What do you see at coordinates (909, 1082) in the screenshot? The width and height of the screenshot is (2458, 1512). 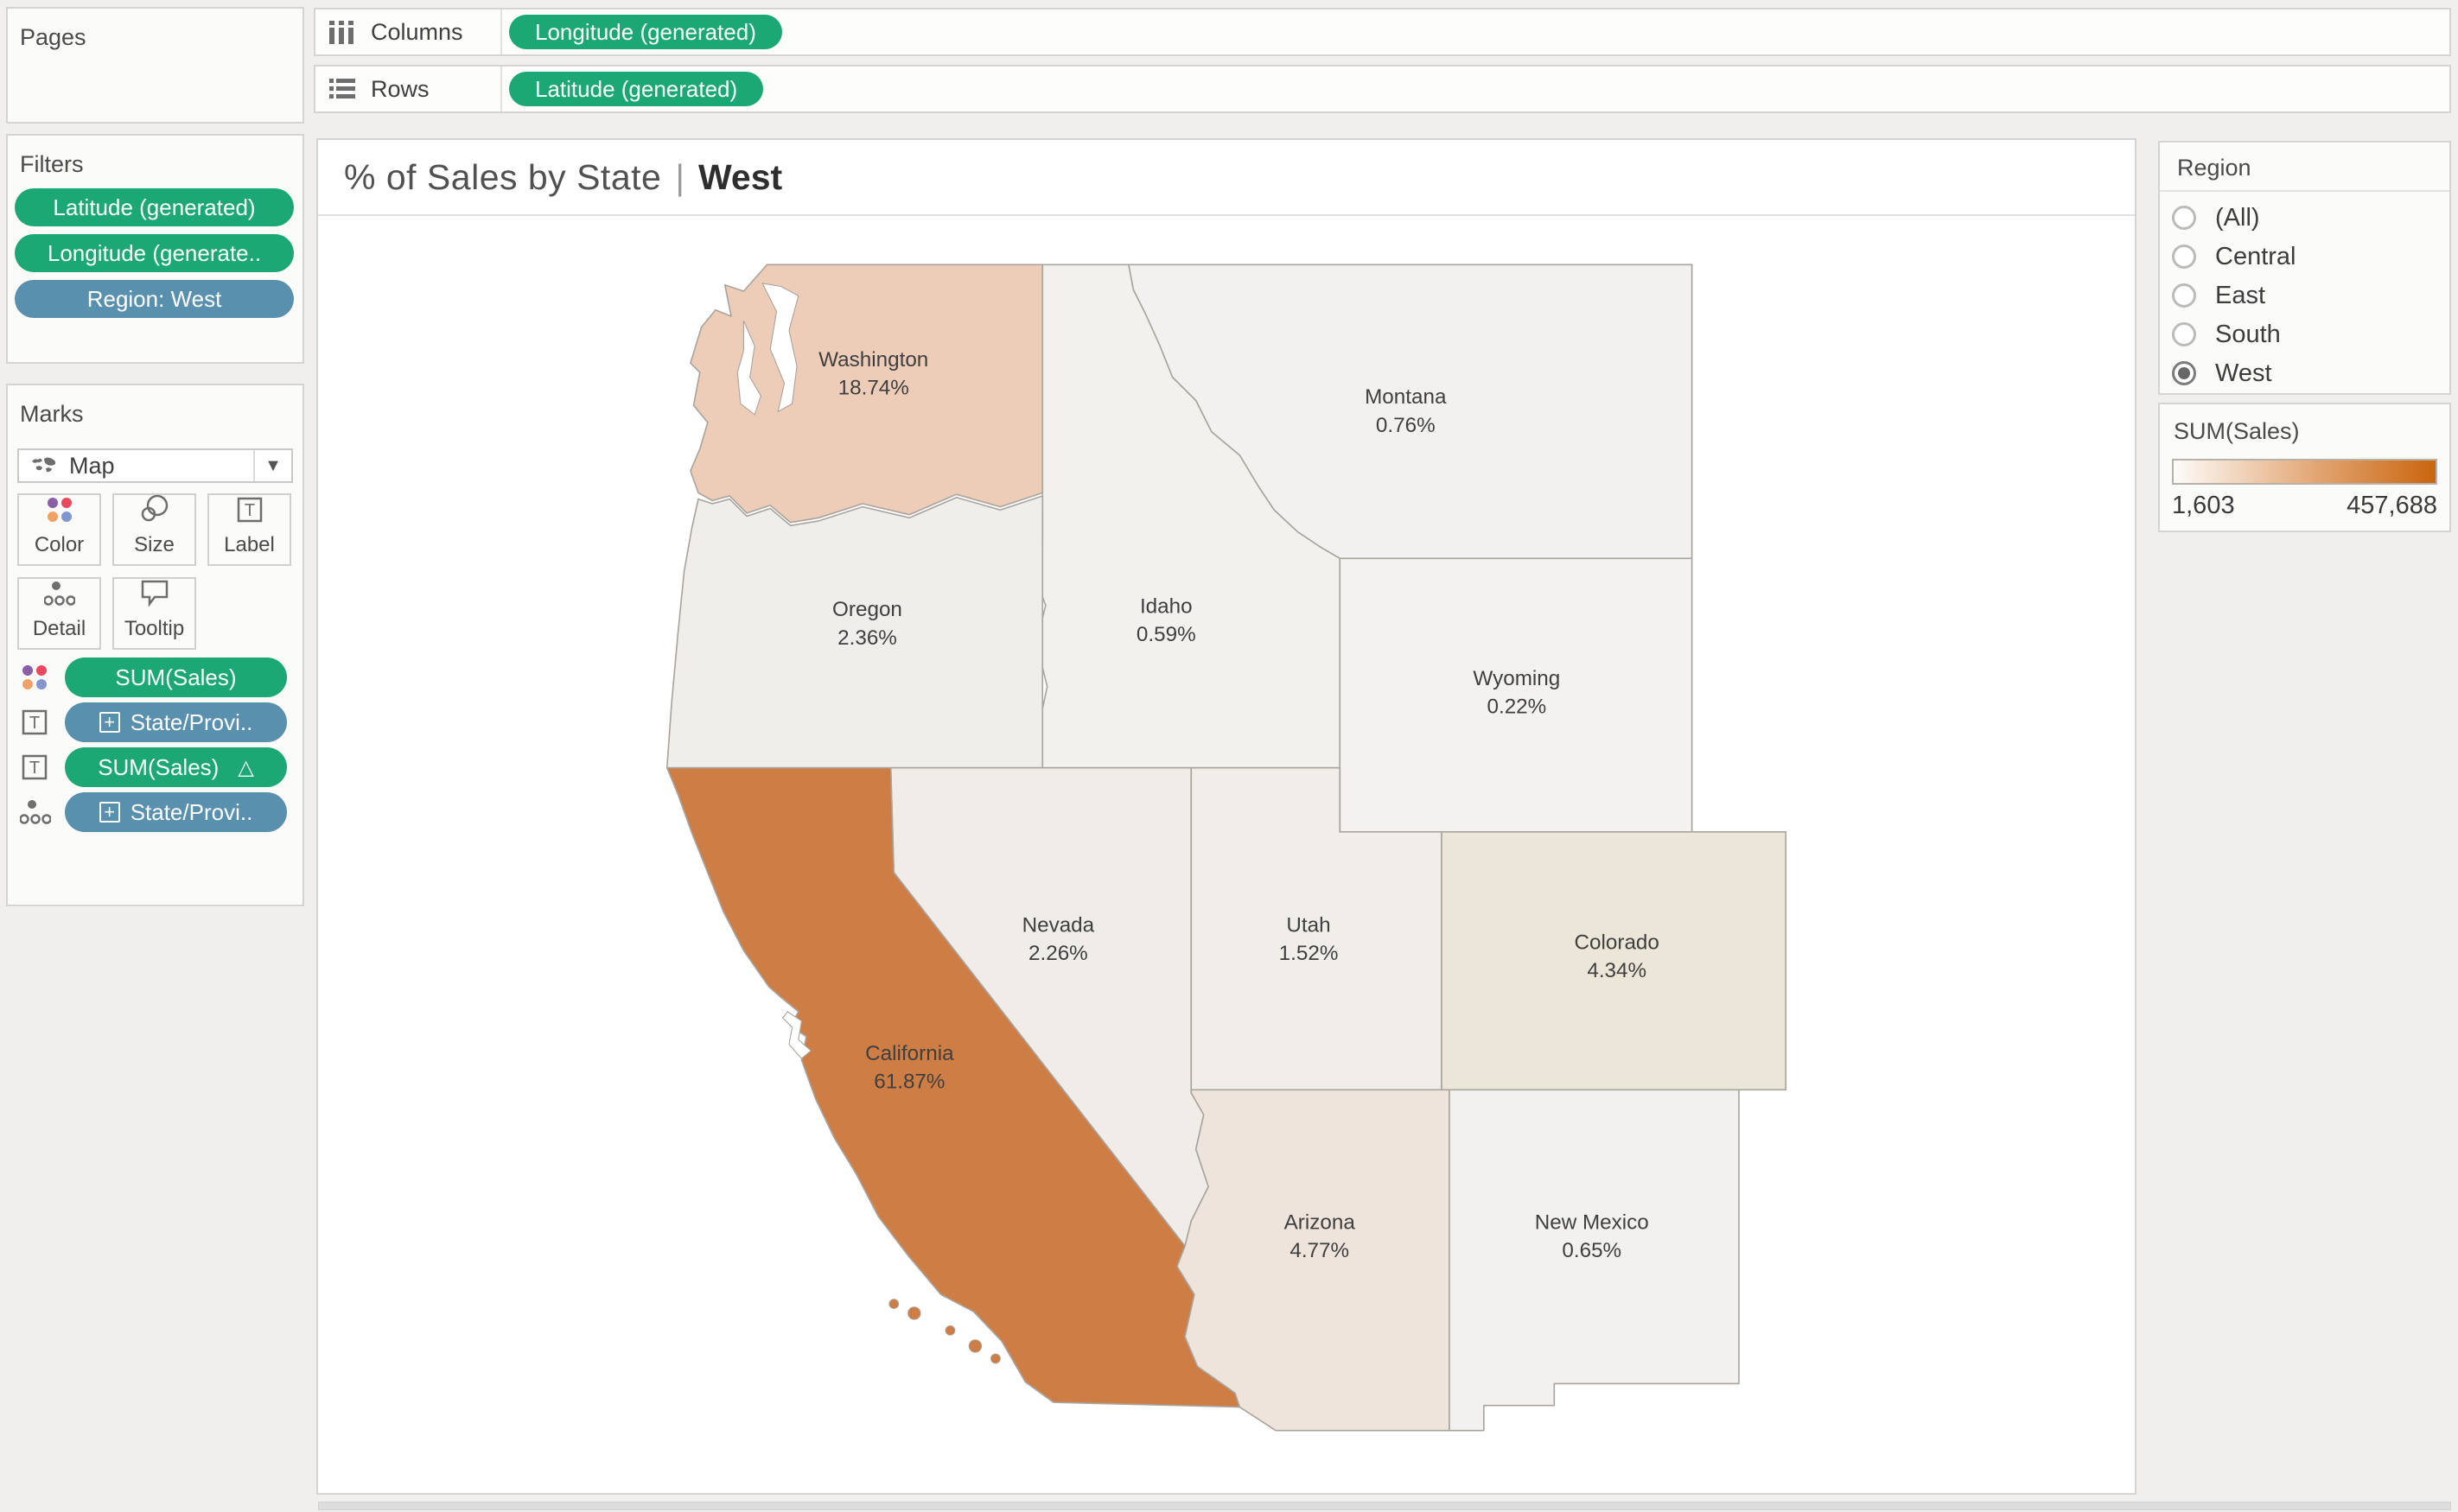 I see `state-label-pct: 61.87%` at bounding box center [909, 1082].